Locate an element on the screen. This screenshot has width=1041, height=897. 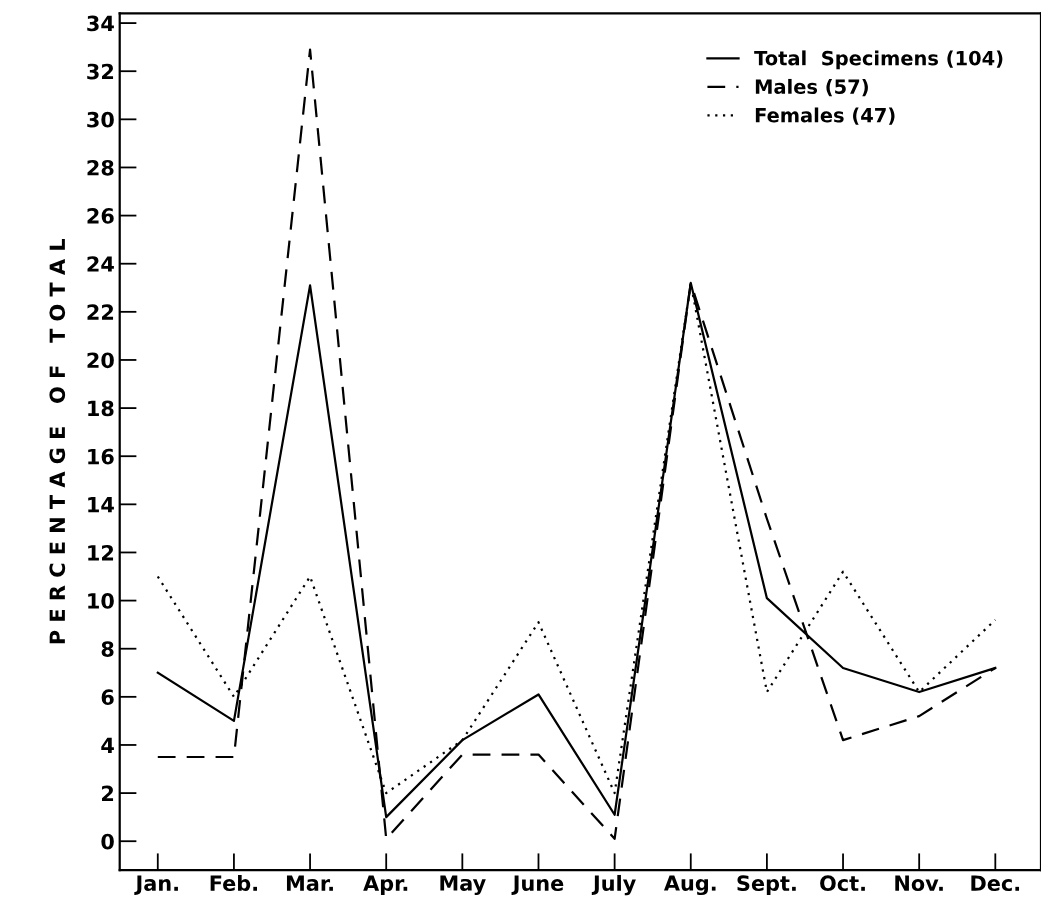
y-tick-label: 32 is located at coordinates (100, 71).